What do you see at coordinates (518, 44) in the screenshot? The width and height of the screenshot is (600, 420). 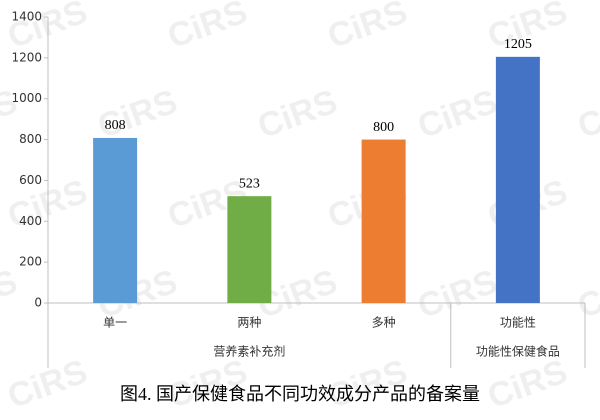 I see `value-label: 1205` at bounding box center [518, 44].